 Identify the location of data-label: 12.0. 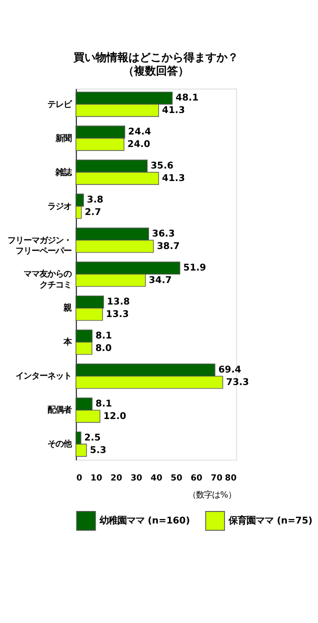
(114, 416).